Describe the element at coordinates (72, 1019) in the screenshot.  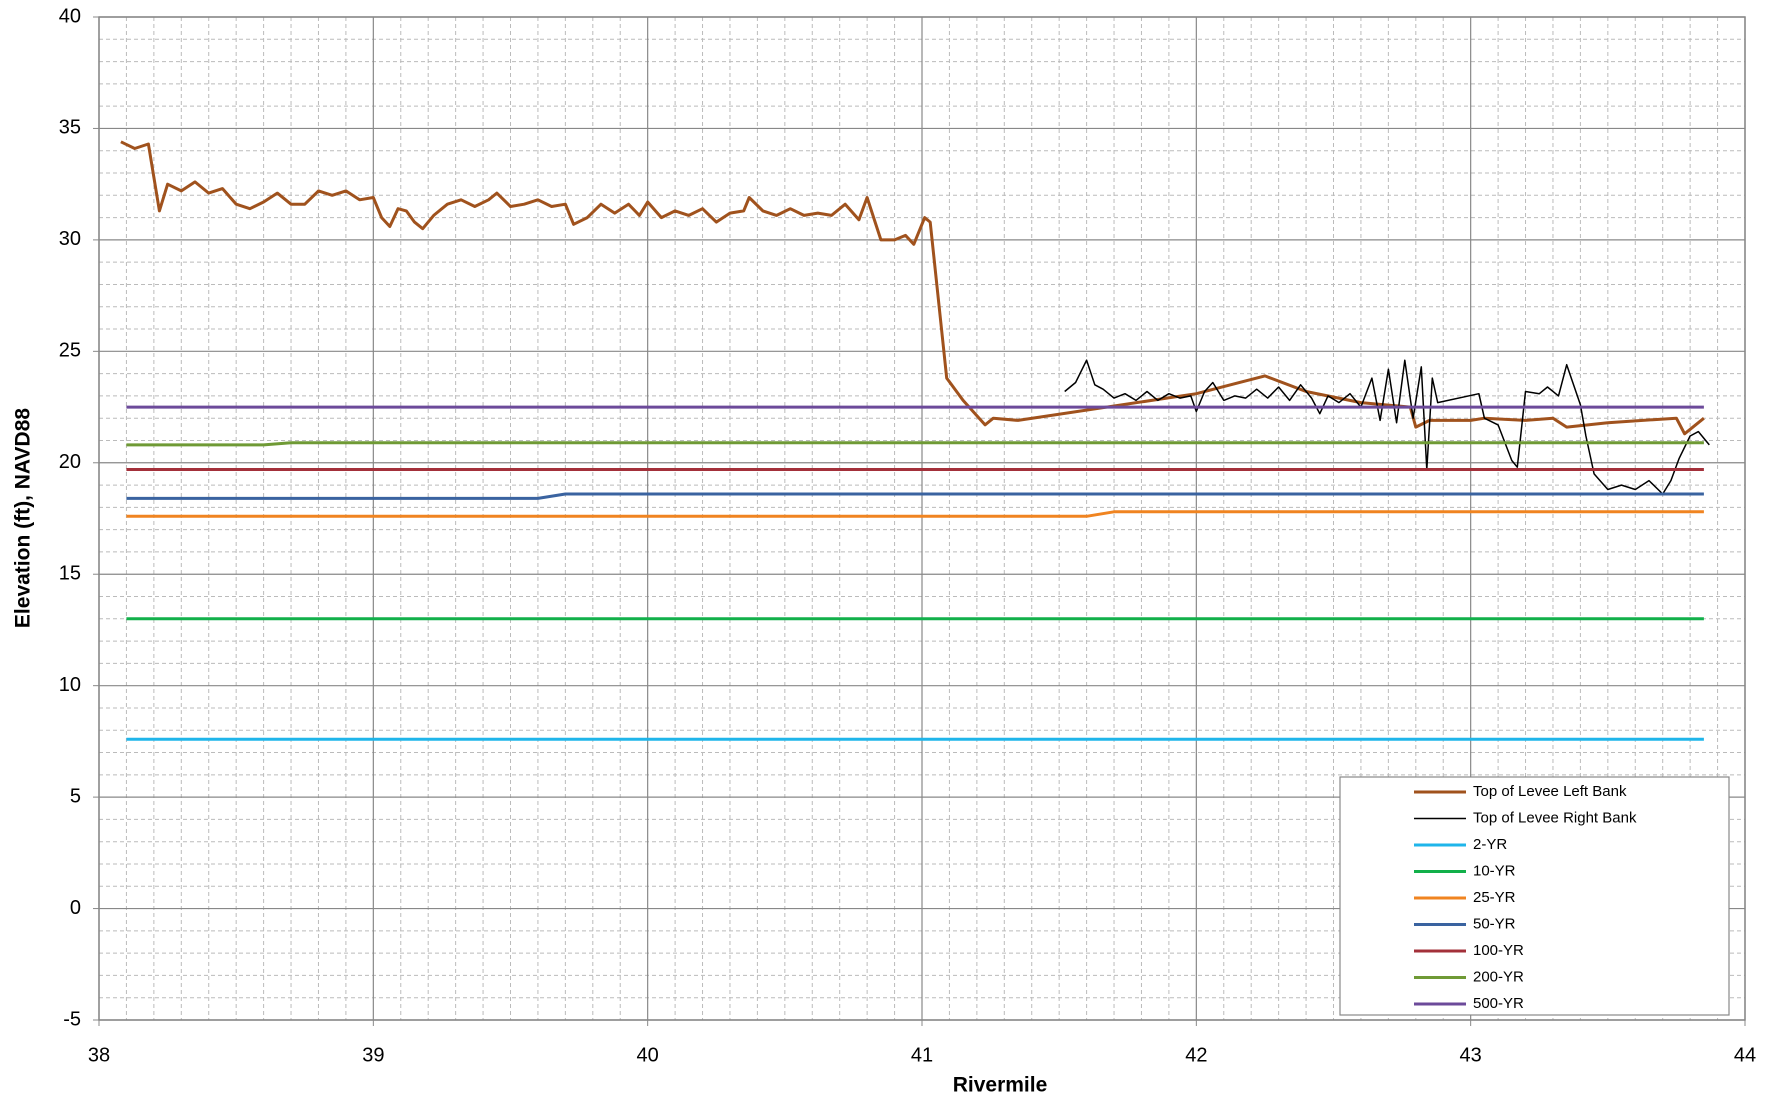
I see `y-tick-label: -5` at that location.